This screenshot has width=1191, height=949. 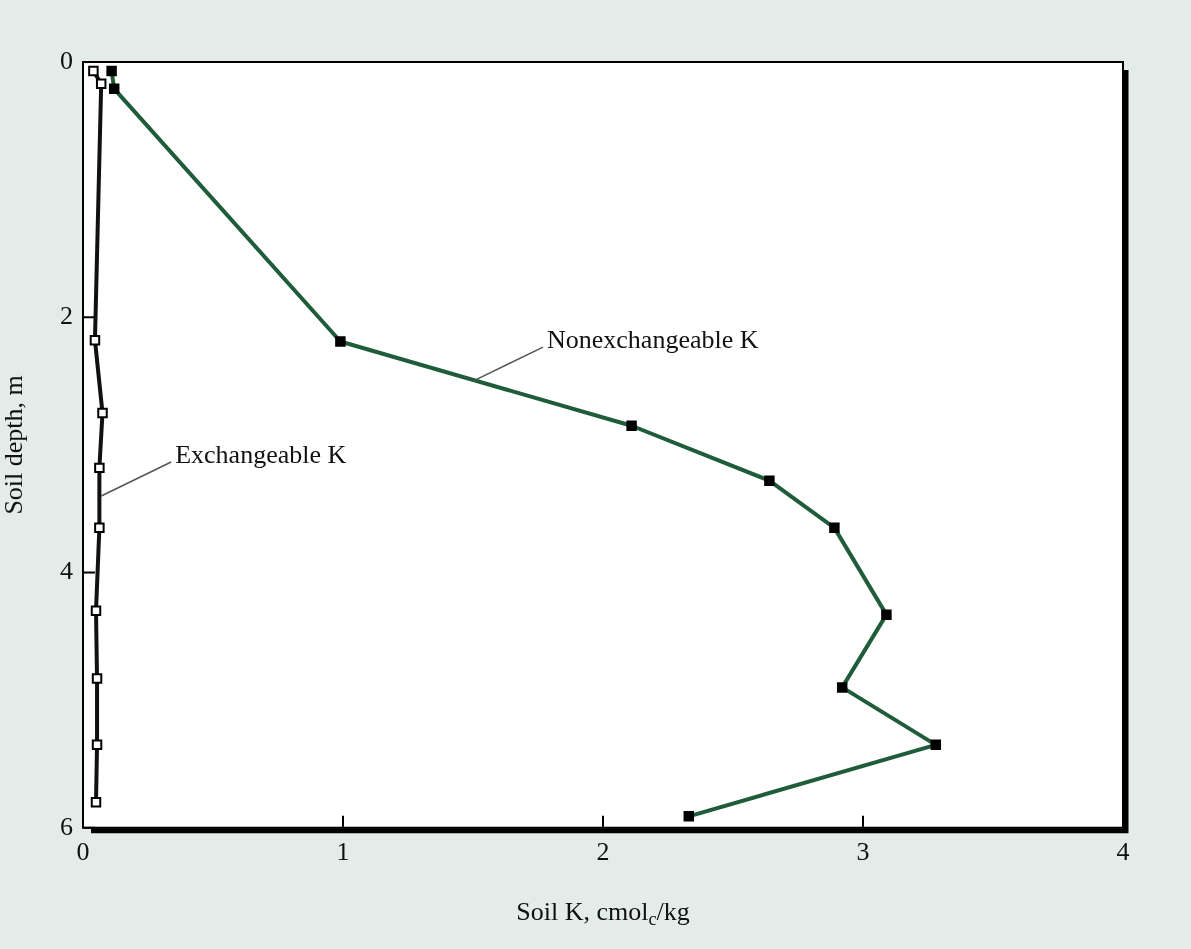 I want to click on x-tick-label: 2, so click(x=603, y=852).